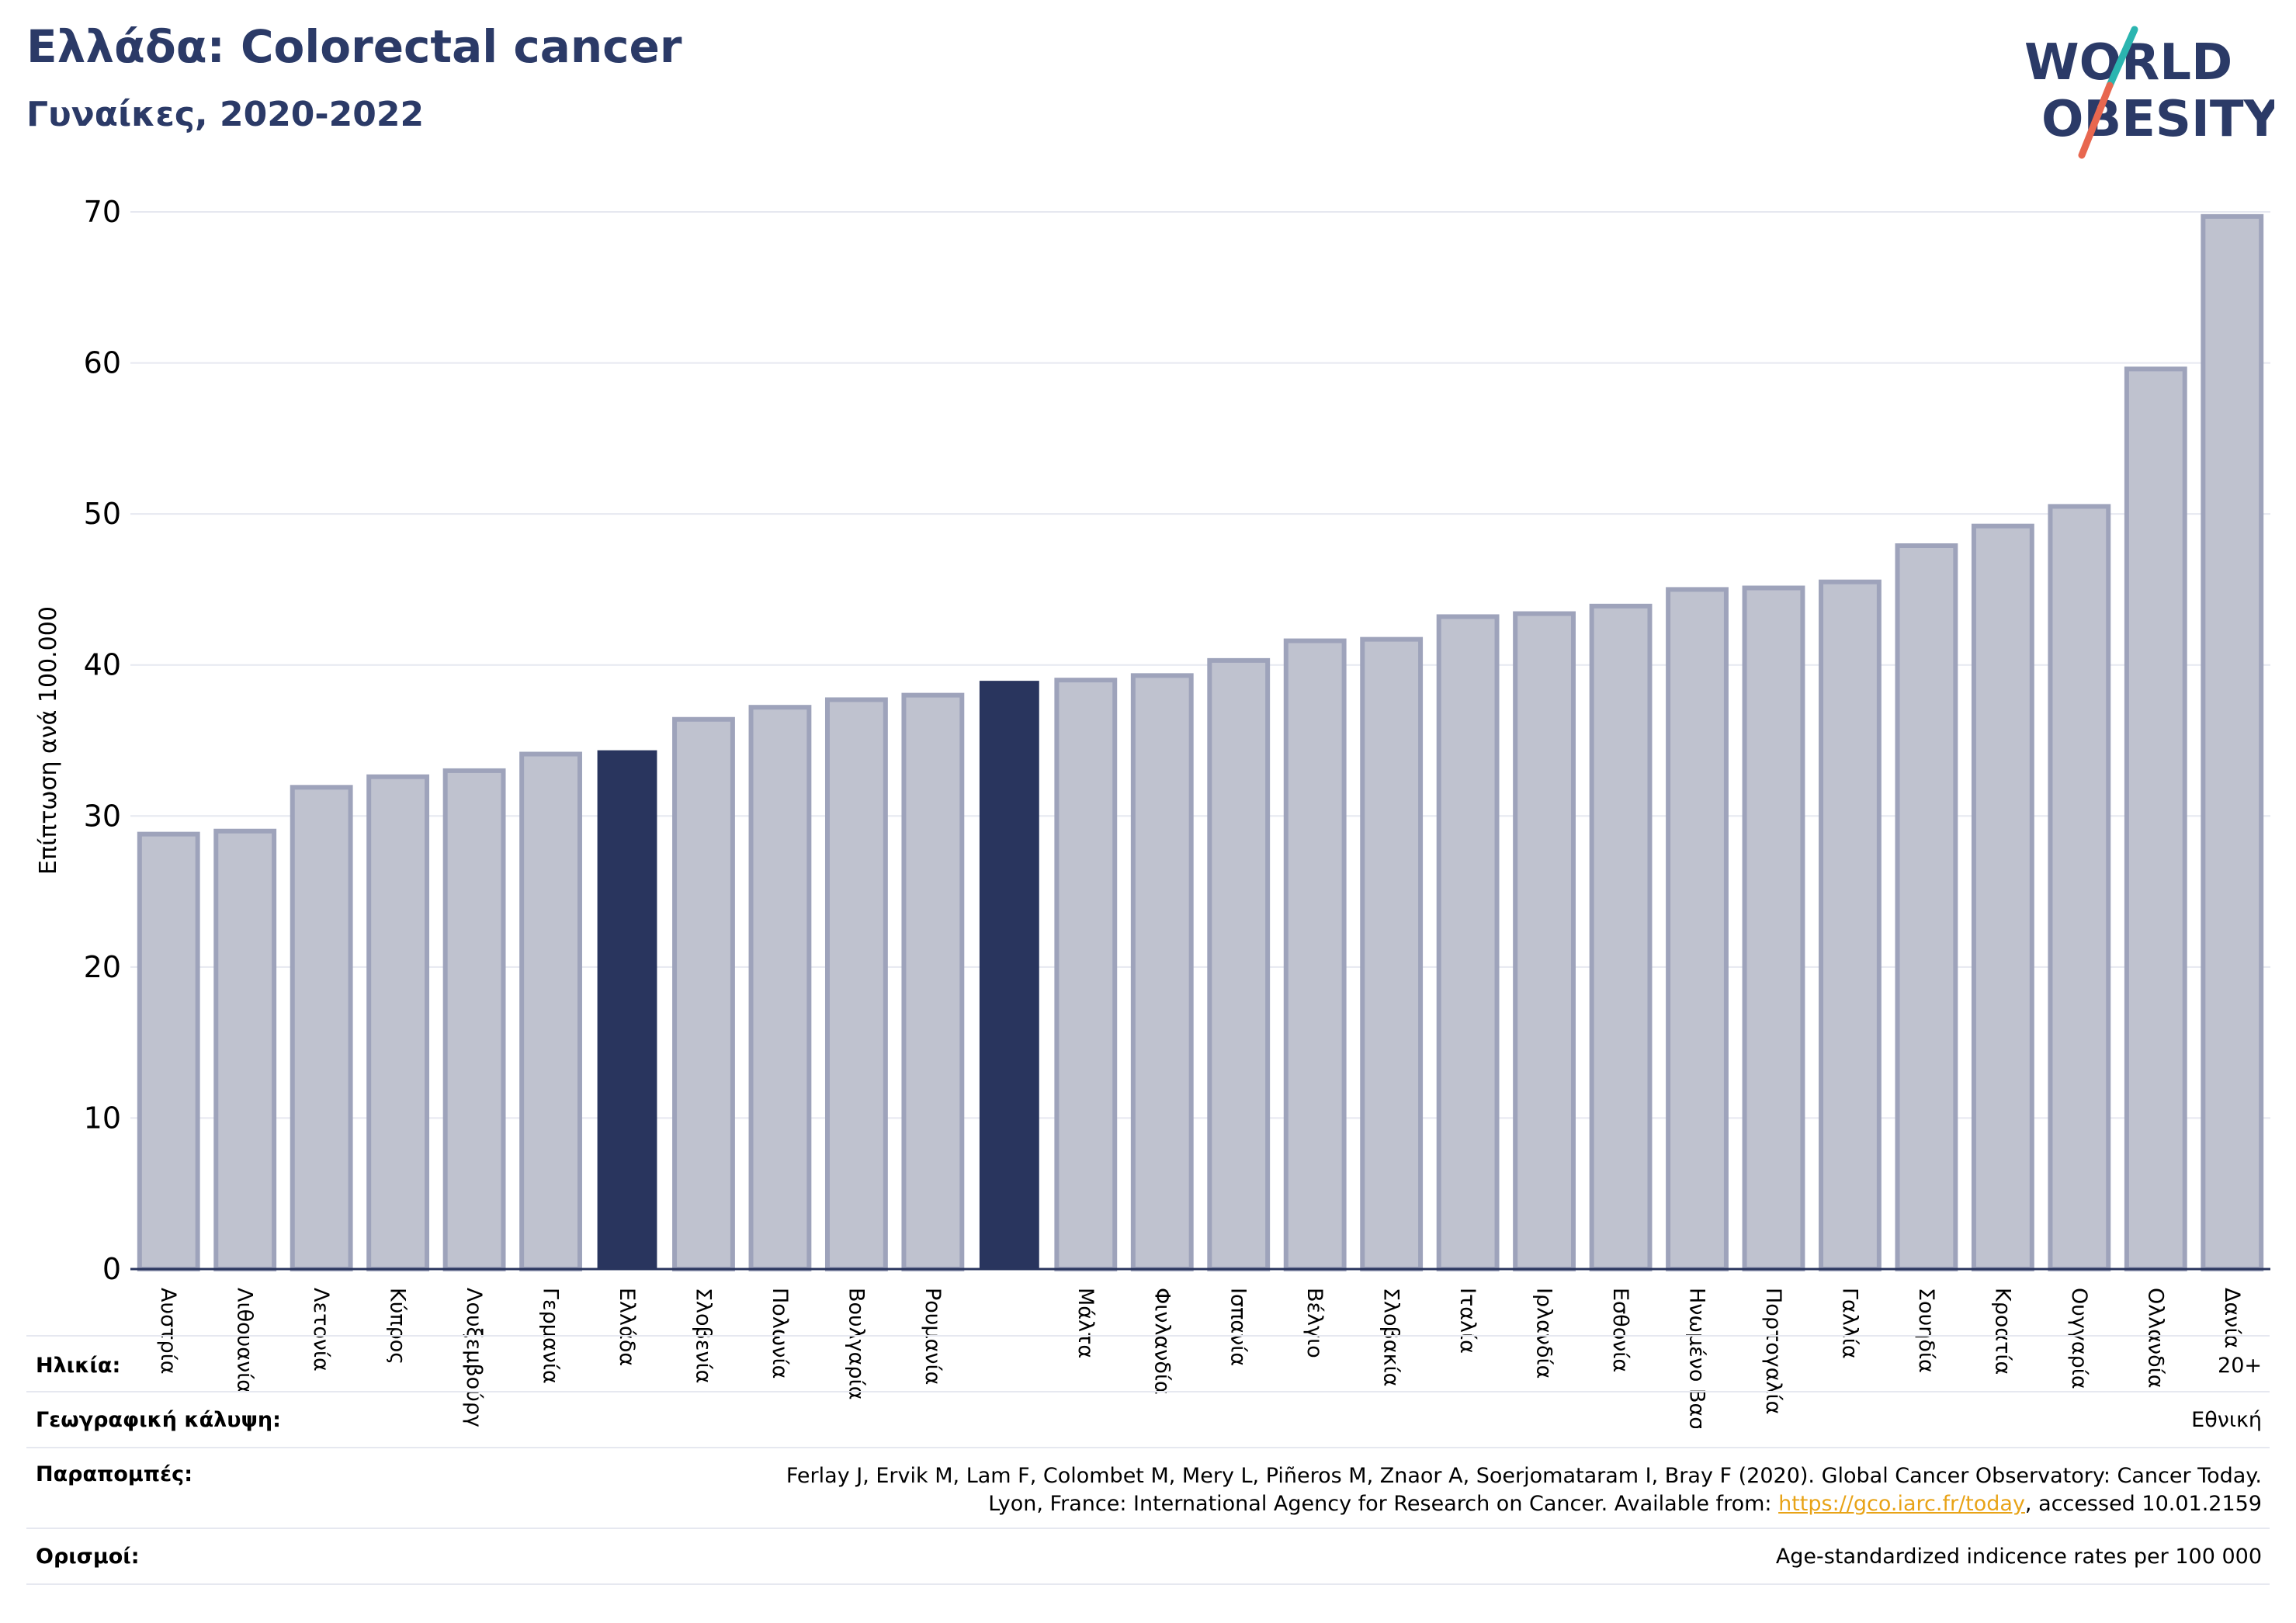  What do you see at coordinates (102, 514) in the screenshot?
I see `y-tick-label: 50` at bounding box center [102, 514].